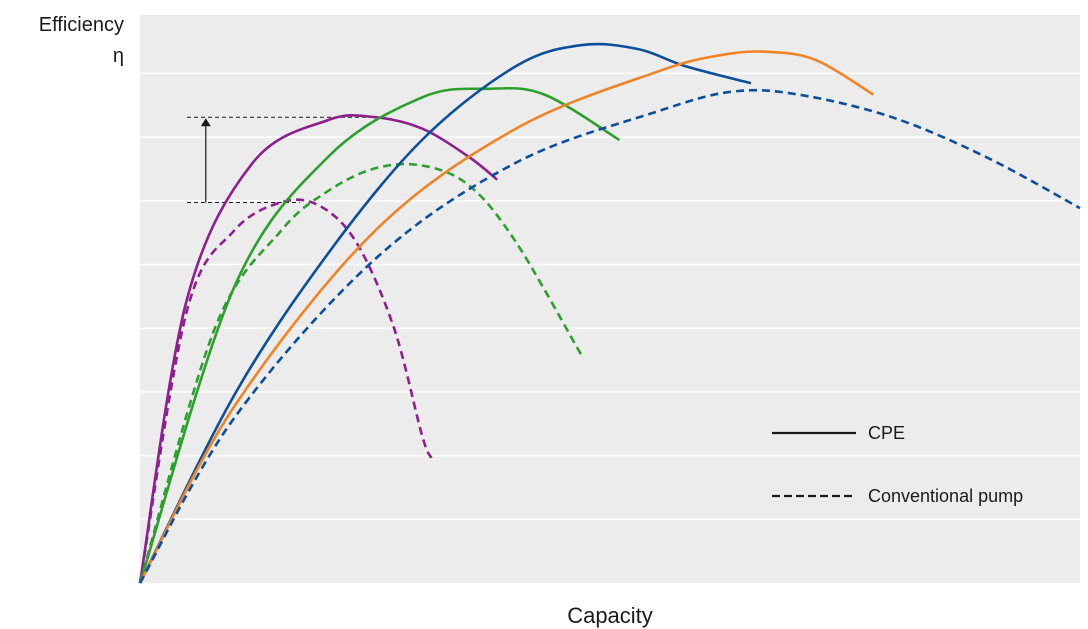 Image resolution: width=1088 pixels, height=629 pixels. I want to click on gain-arrow-head-icon, so click(205, 122).